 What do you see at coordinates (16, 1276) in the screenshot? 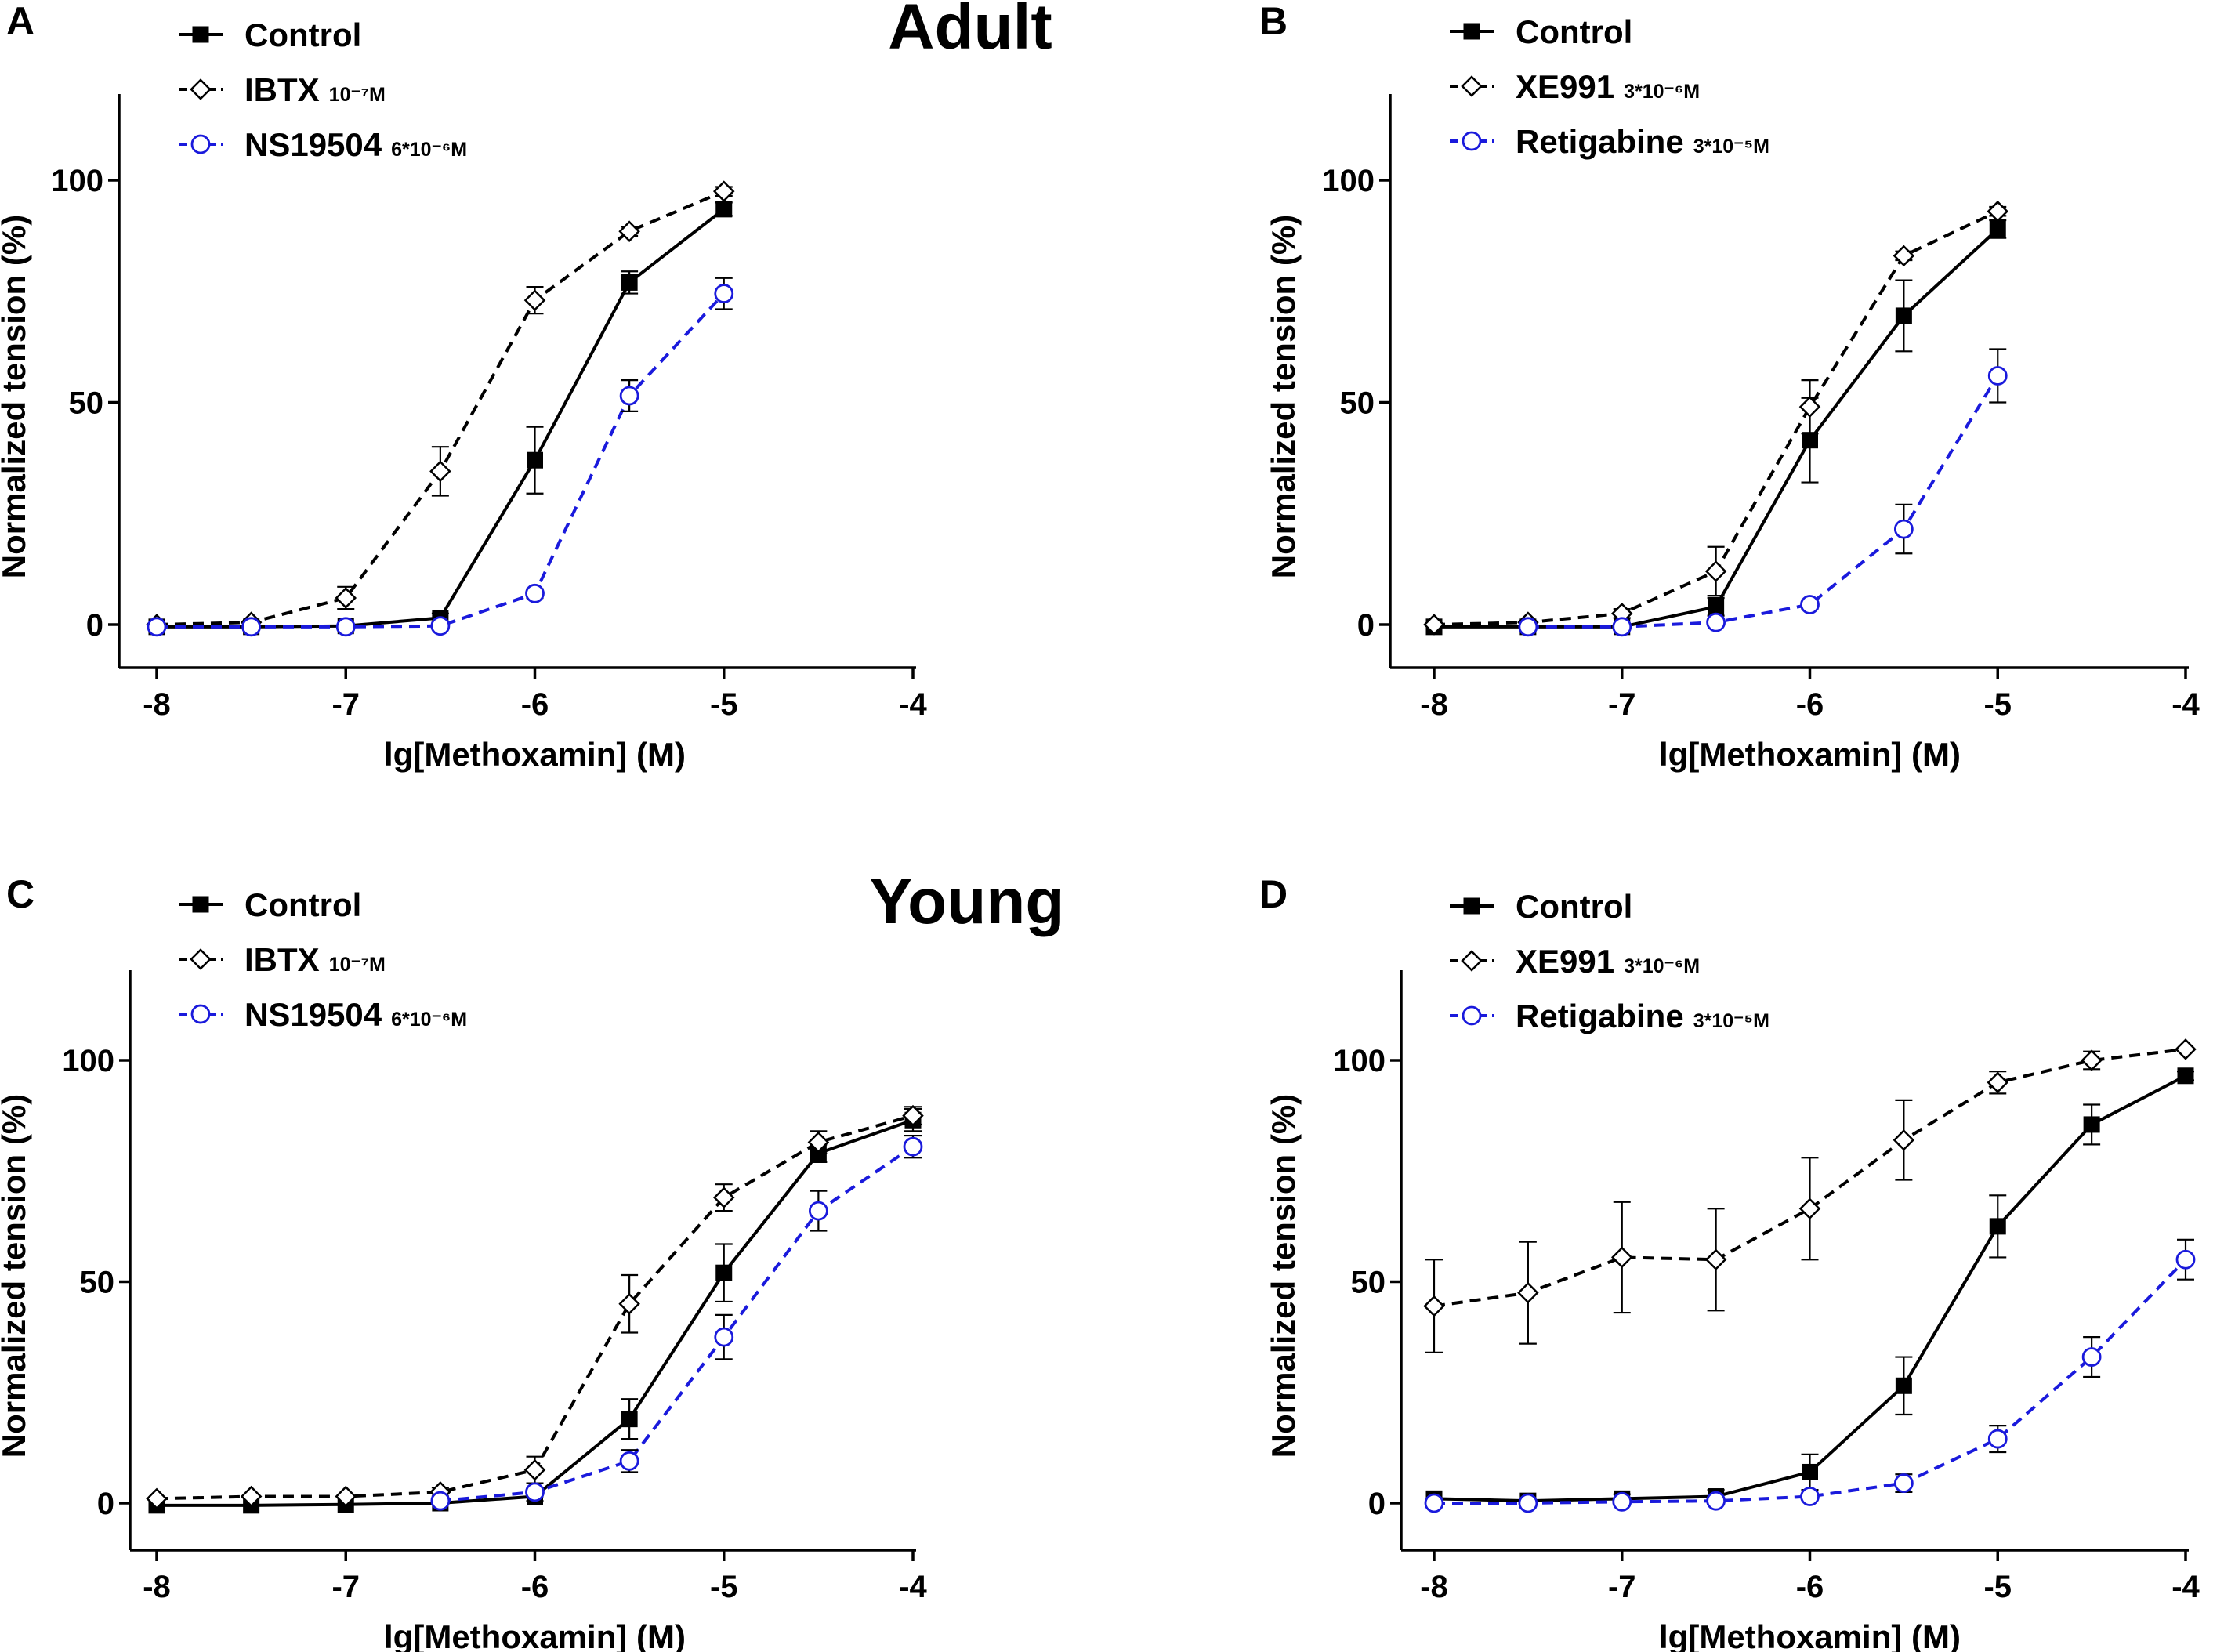
I see `y-axis-label: Normalized tension (%)` at bounding box center [16, 1276].